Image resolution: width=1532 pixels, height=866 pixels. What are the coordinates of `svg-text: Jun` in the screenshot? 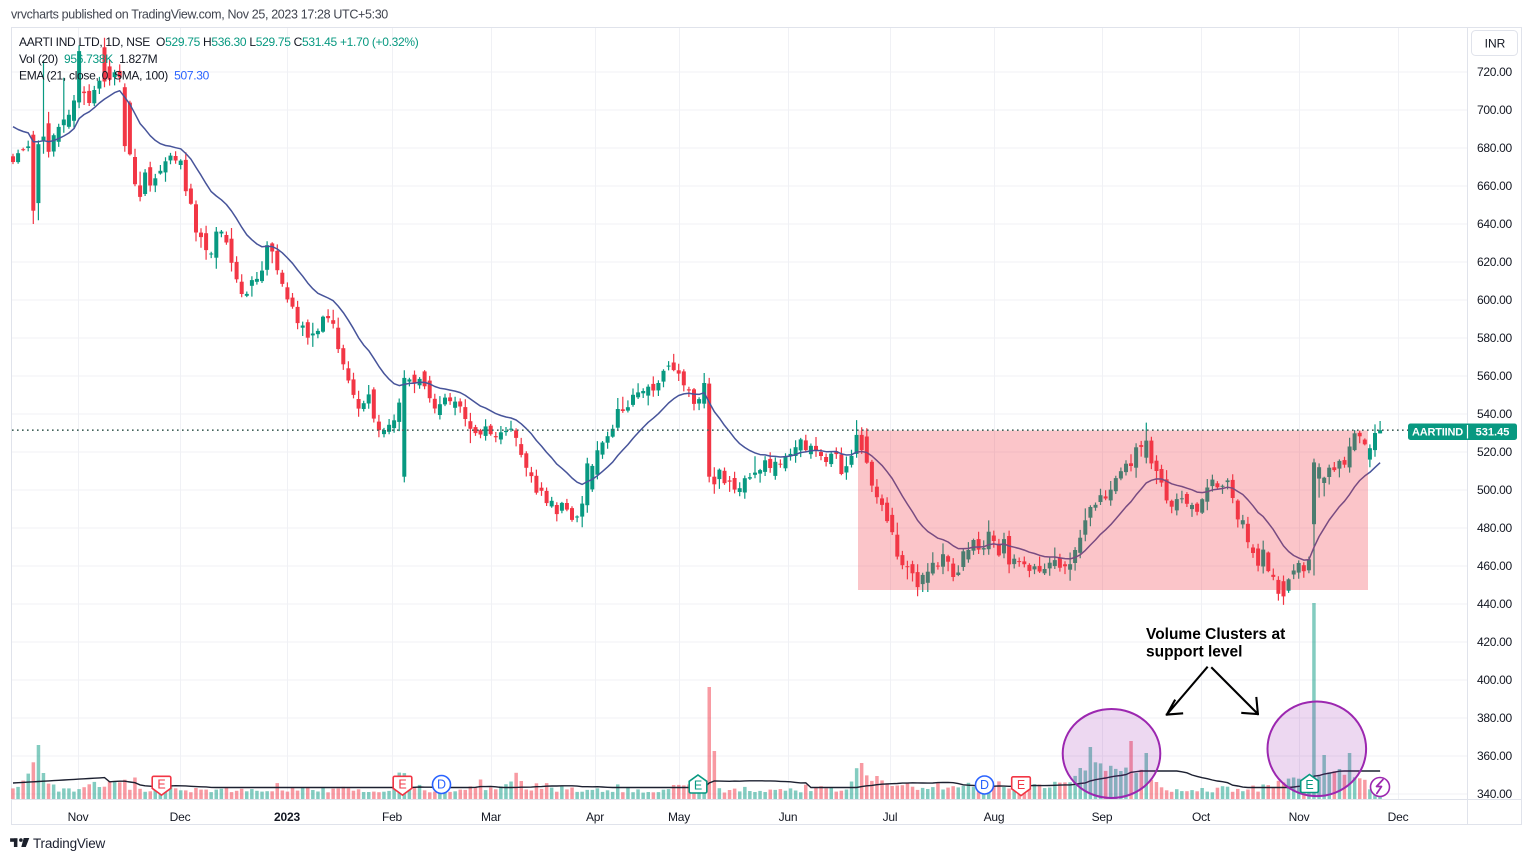 It's located at (788, 817).